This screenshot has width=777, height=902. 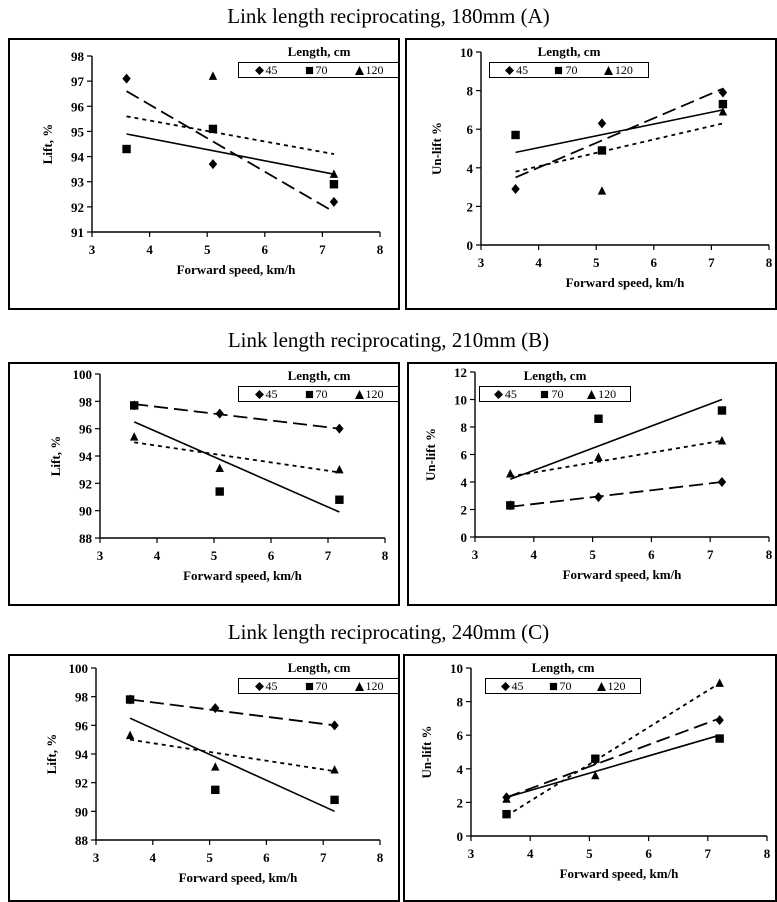 I want to click on y-tick-label: 96, so click(x=82, y=725).